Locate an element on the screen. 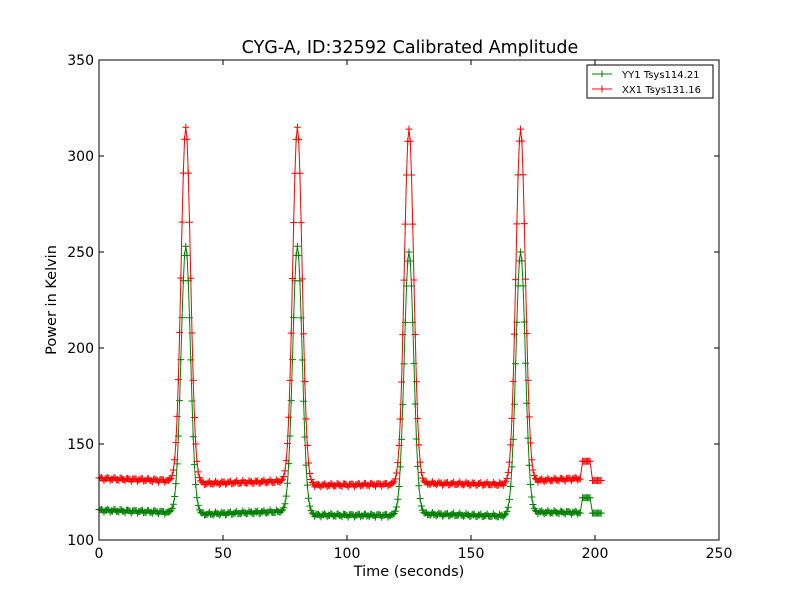 Image resolution: width=800 pixels, height=600 pixels. x-tick-label: 50 is located at coordinates (223, 554).